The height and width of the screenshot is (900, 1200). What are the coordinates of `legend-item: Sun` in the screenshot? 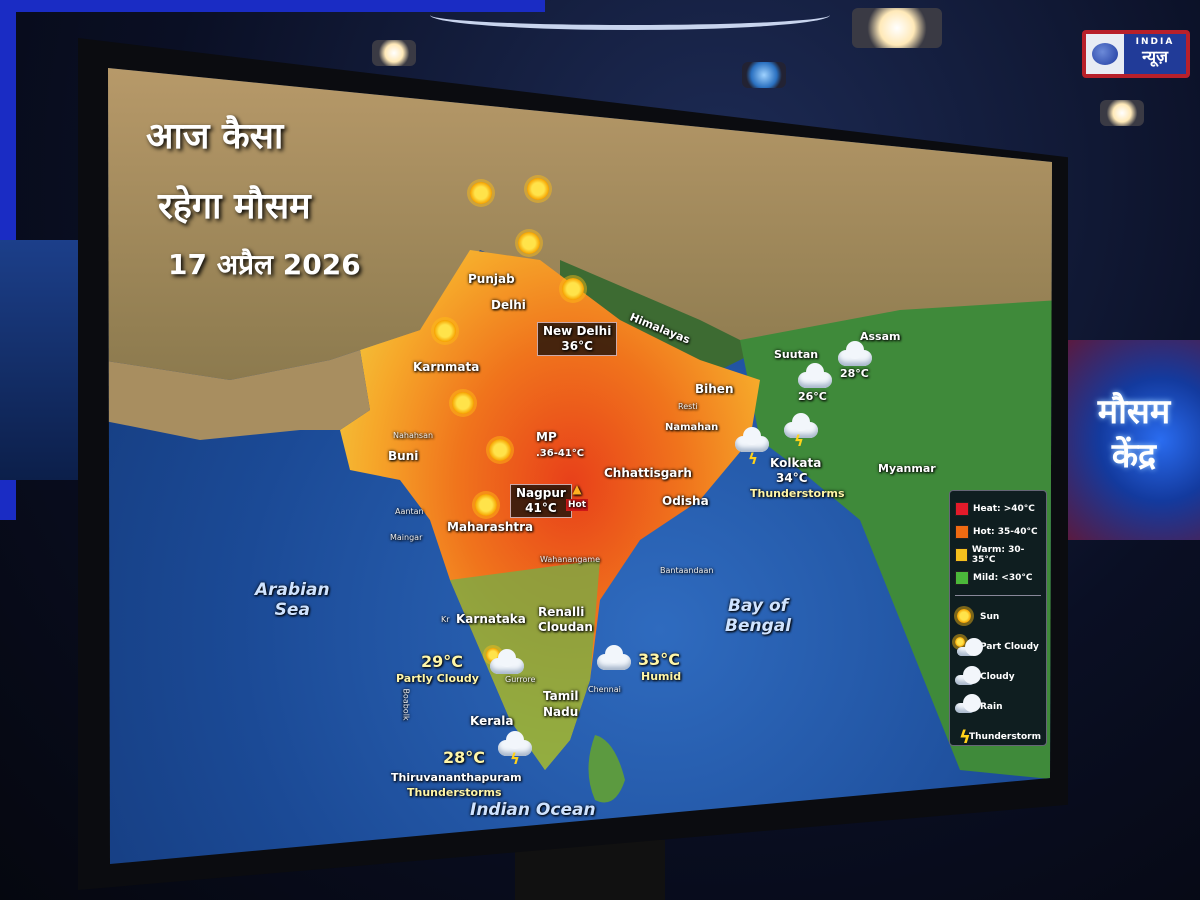 It's located at (998, 617).